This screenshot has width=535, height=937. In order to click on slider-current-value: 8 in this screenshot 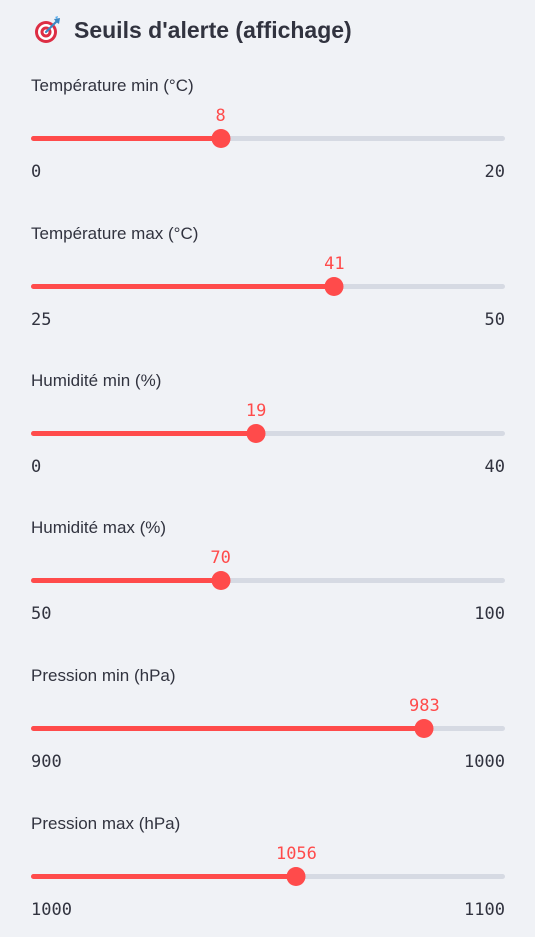, I will do `click(220, 116)`.